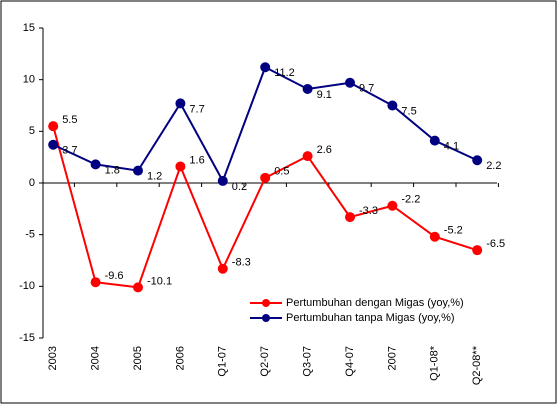 This screenshot has width=558, height=405. What do you see at coordinates (29, 28) in the screenshot?
I see `y-tick-label: 15` at bounding box center [29, 28].